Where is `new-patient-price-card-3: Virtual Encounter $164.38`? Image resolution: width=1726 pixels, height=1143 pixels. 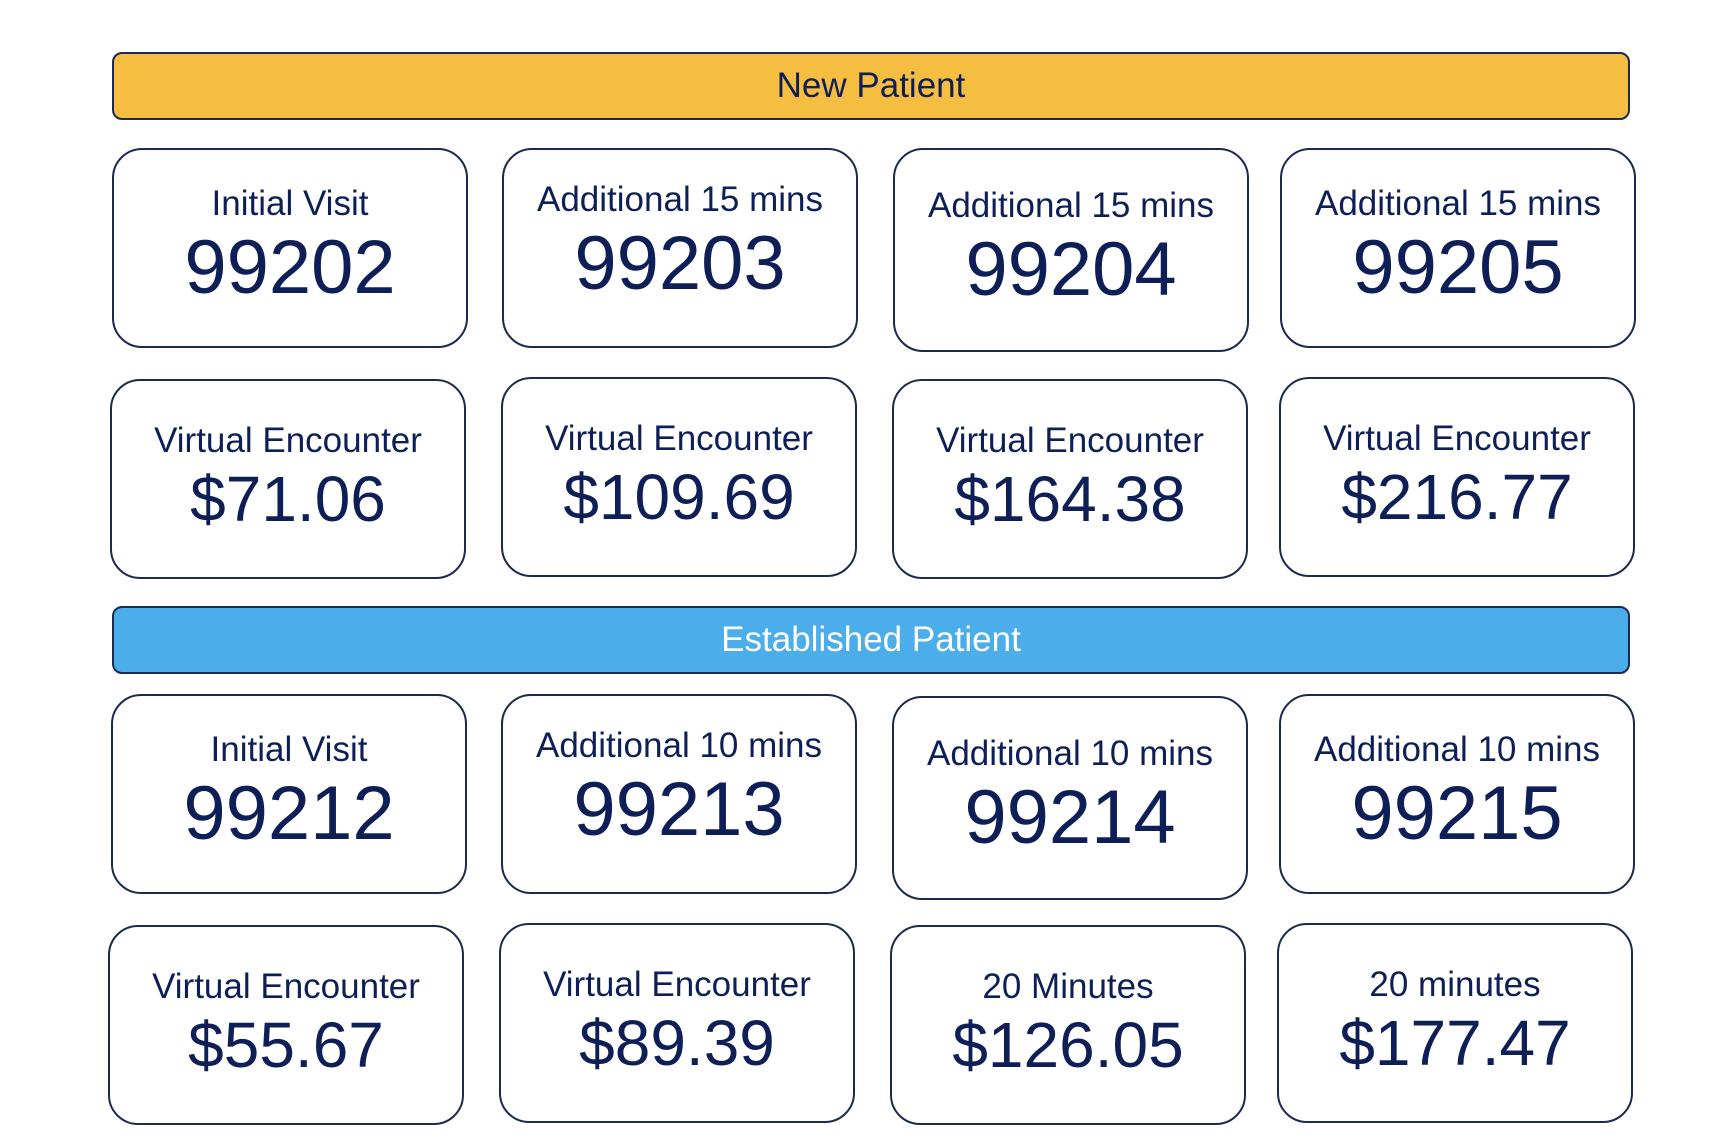
new-patient-price-card-3: Virtual Encounter $164.38 is located at coordinates (1070, 479).